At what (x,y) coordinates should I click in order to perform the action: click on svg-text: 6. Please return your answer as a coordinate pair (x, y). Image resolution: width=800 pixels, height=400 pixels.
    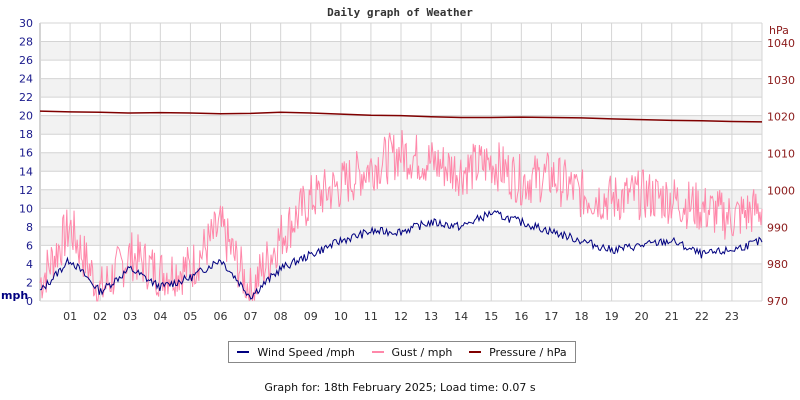
    Looking at the image, I should click on (29, 245).